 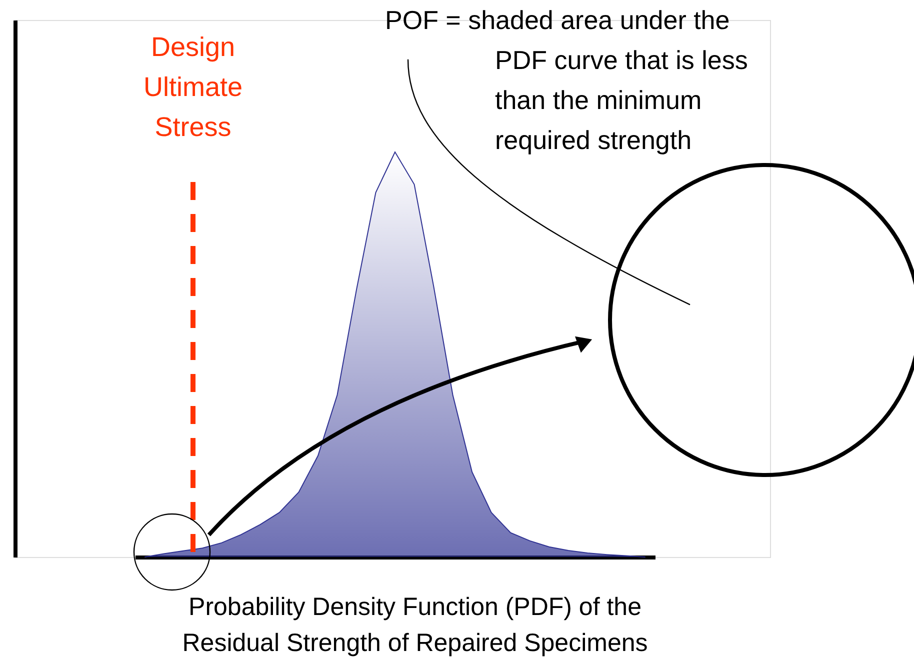 I want to click on x-axis-title: Probability Density Function (PDF) of the Residual Strength of Repaired Specimens, so click(x=415, y=625).